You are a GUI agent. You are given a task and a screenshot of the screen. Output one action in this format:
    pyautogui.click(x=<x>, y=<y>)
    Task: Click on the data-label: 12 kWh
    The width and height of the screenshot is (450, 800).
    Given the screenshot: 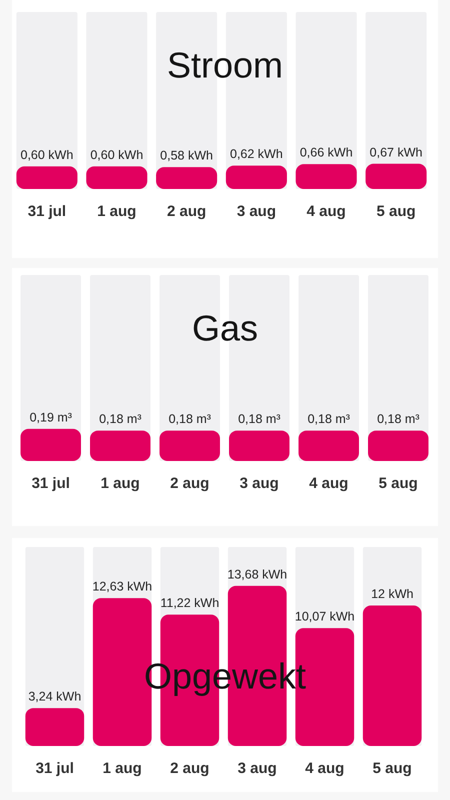 What is the action you would take?
    pyautogui.click(x=392, y=594)
    